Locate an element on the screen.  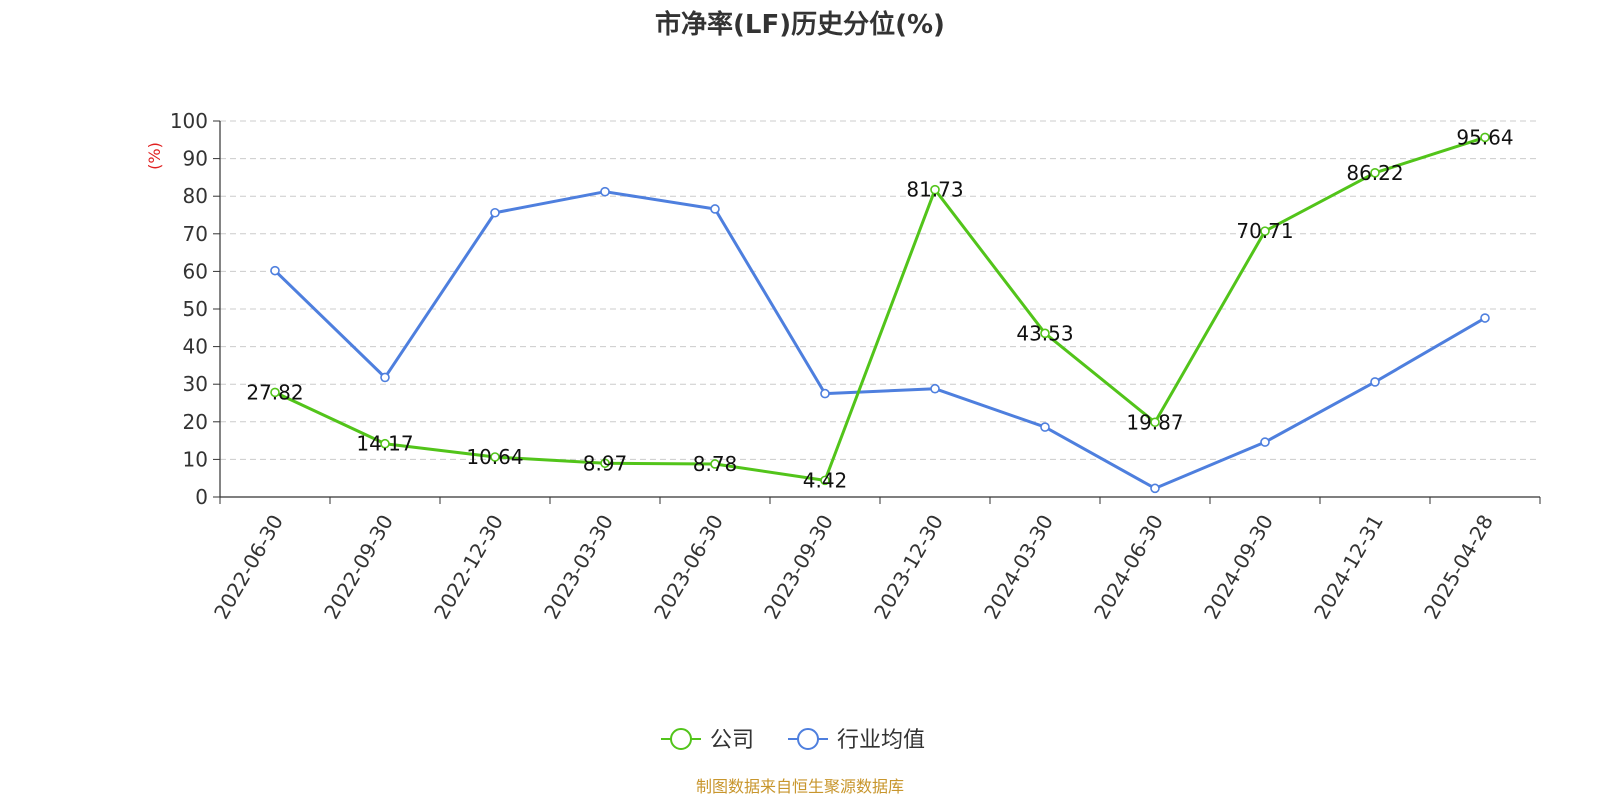
x-tick-label: 2024-06-30 is located at coordinates (1128, 567).